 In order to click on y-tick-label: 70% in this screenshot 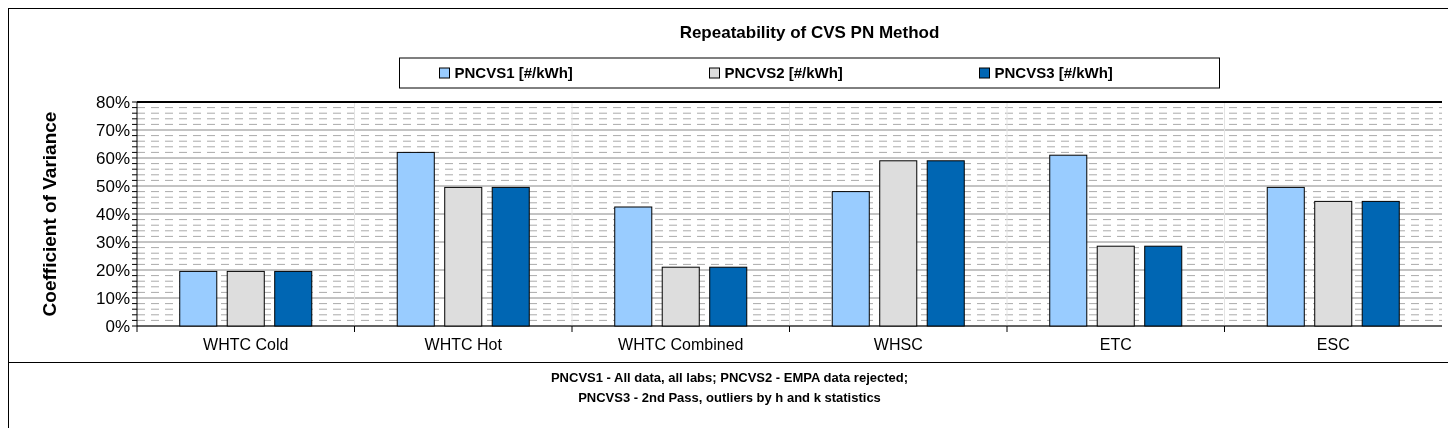, I will do `click(112, 130)`.